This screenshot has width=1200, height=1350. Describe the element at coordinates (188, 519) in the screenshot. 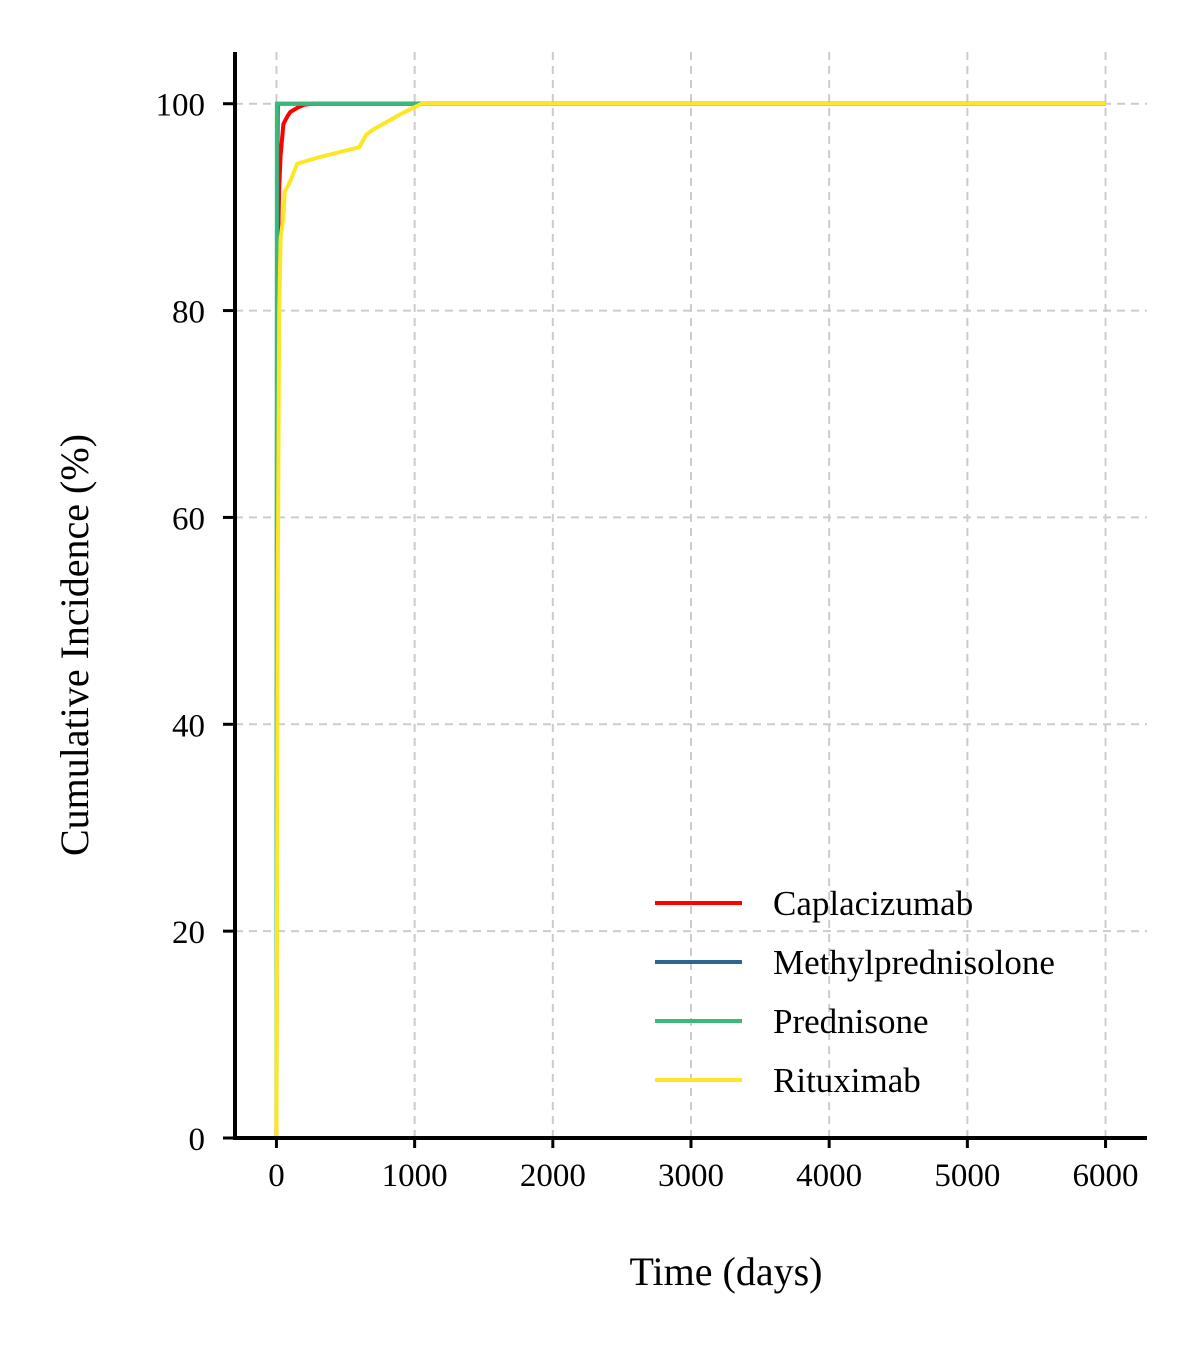

I see `y-tick-label: 60` at that location.